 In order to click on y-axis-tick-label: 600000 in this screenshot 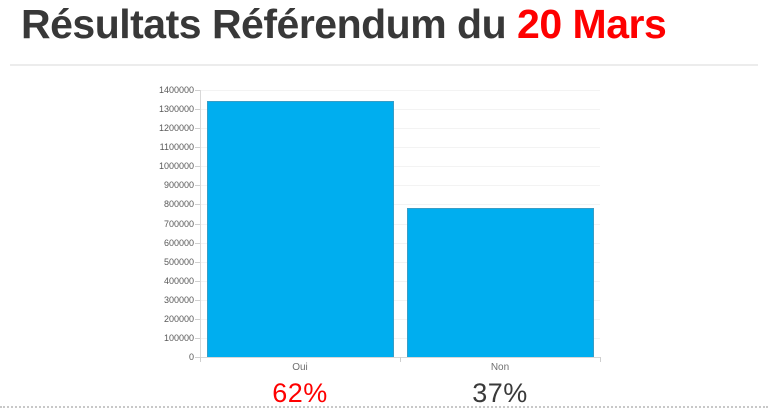, I will do `click(178, 243)`.